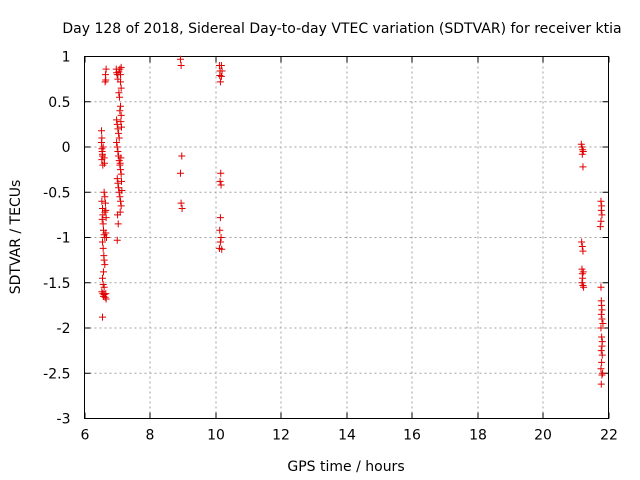 This screenshot has height=480, width=640. Describe the element at coordinates (543, 436) in the screenshot. I see `x-tick-label: 20` at that location.